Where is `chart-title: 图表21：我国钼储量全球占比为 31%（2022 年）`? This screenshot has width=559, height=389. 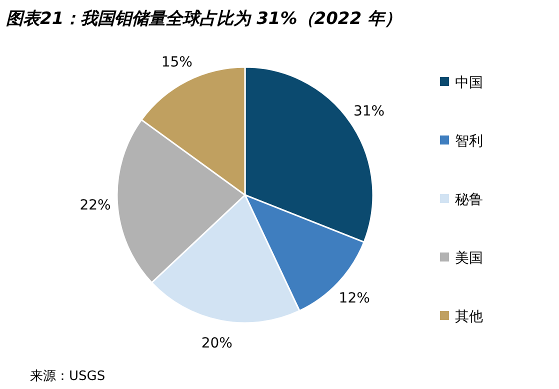
chart-title: 图表21：我国钼储量全球占比为 31%（2022 年） is located at coordinates (204, 19).